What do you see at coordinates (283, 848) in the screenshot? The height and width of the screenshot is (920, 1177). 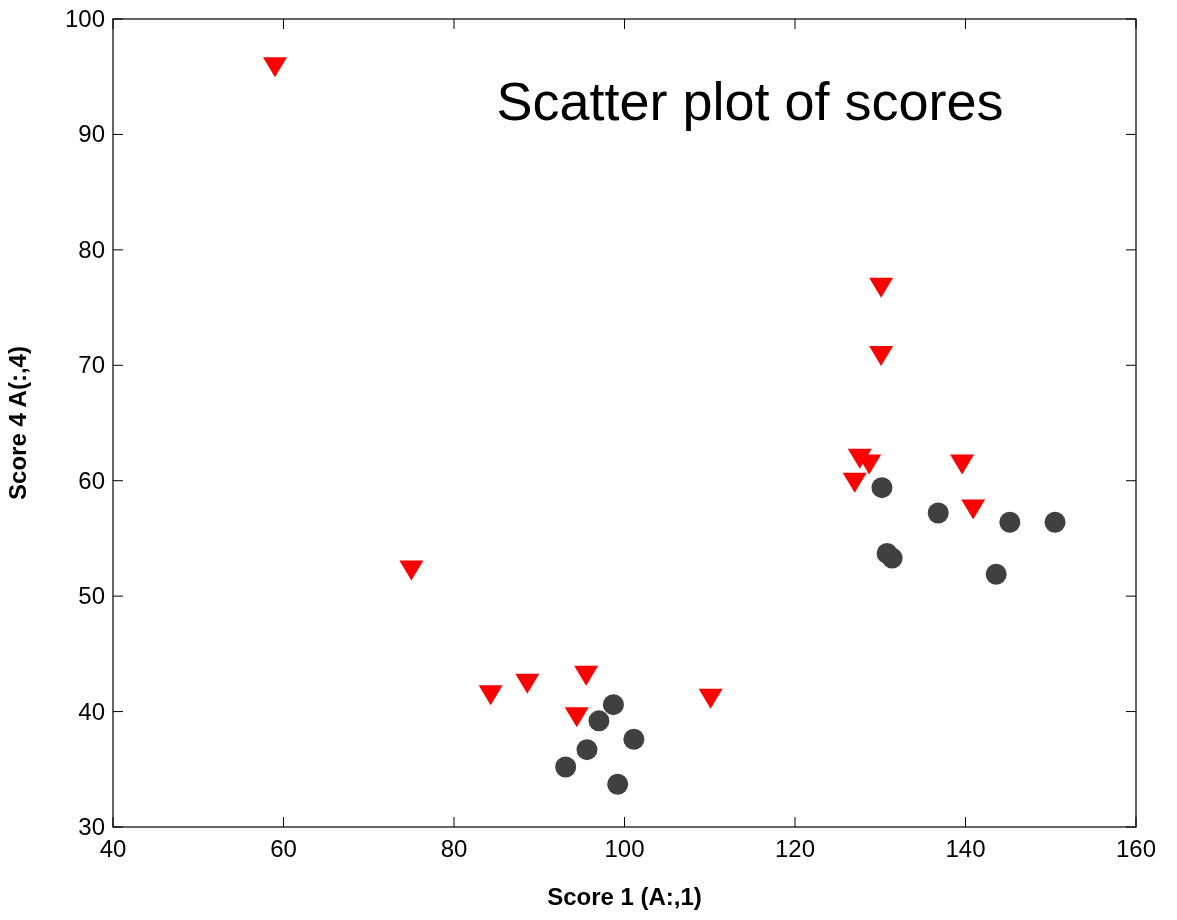 I see `x-tick-label: 60` at bounding box center [283, 848].